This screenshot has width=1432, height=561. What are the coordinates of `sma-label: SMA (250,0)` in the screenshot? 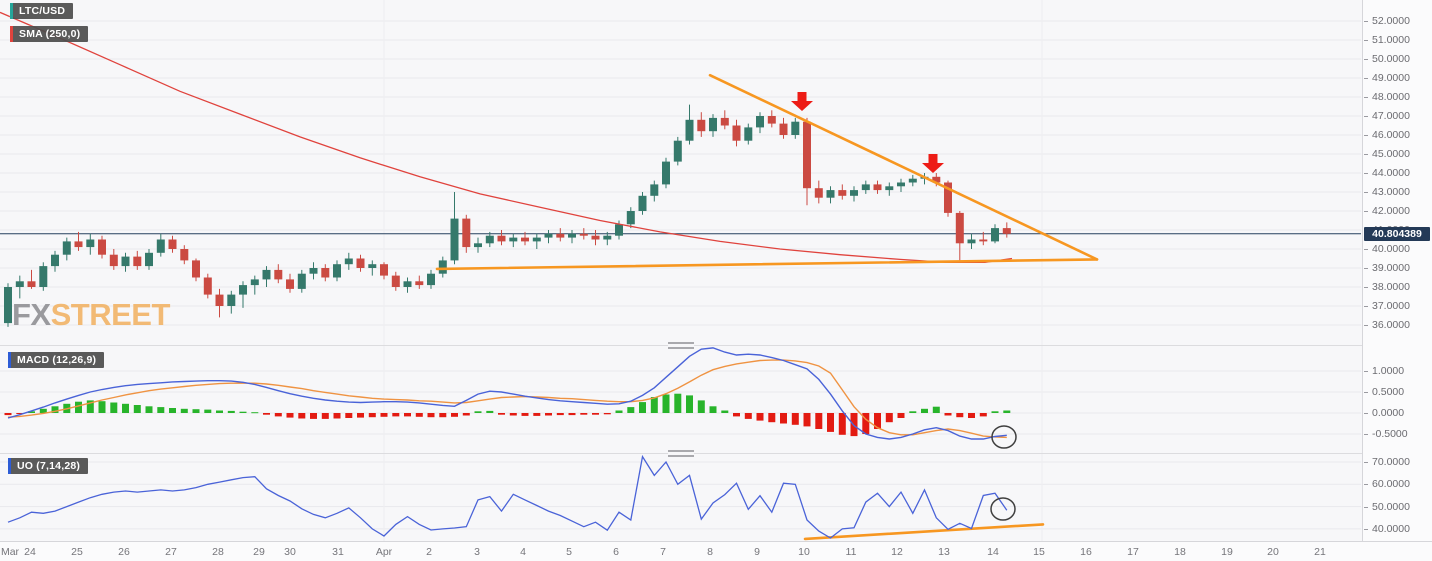 It's located at (50, 34).